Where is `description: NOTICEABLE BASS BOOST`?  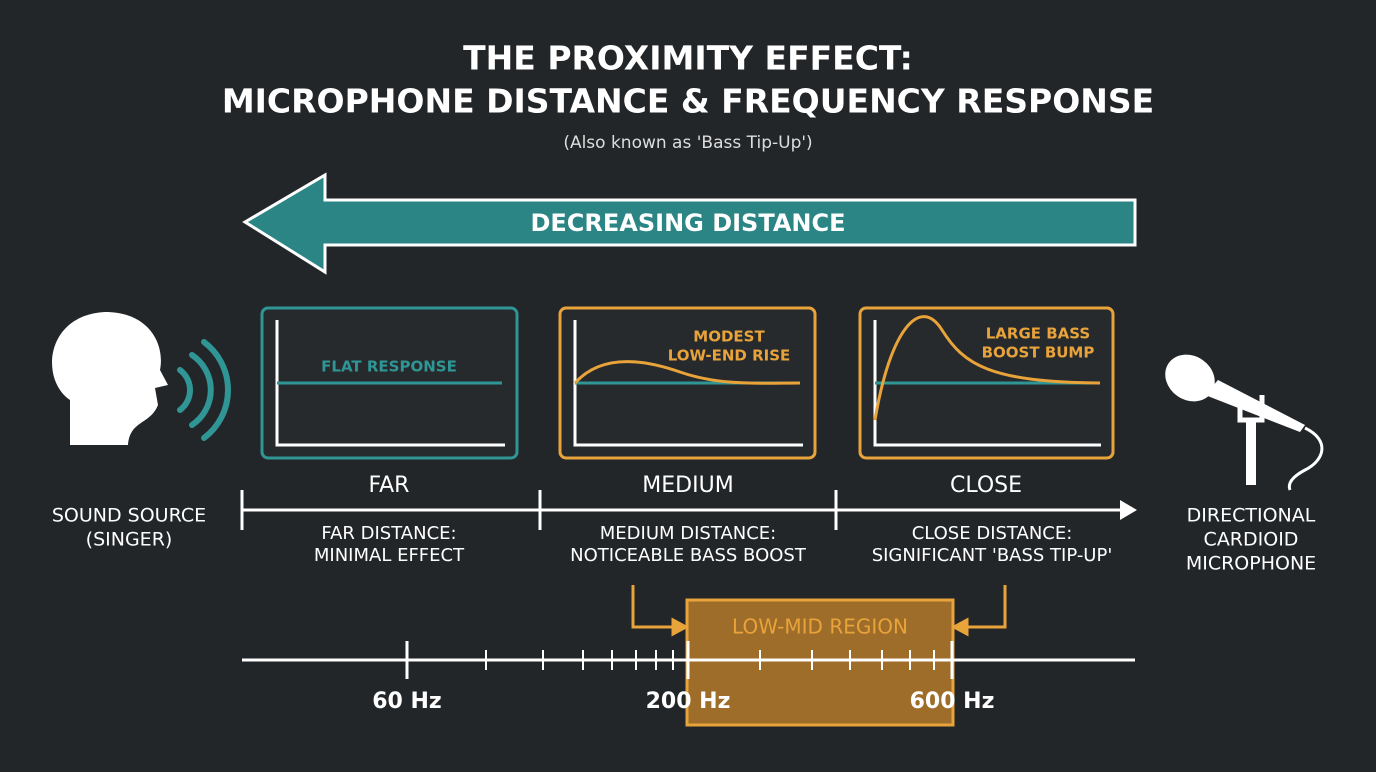 description: NOTICEABLE BASS BOOST is located at coordinates (688, 555).